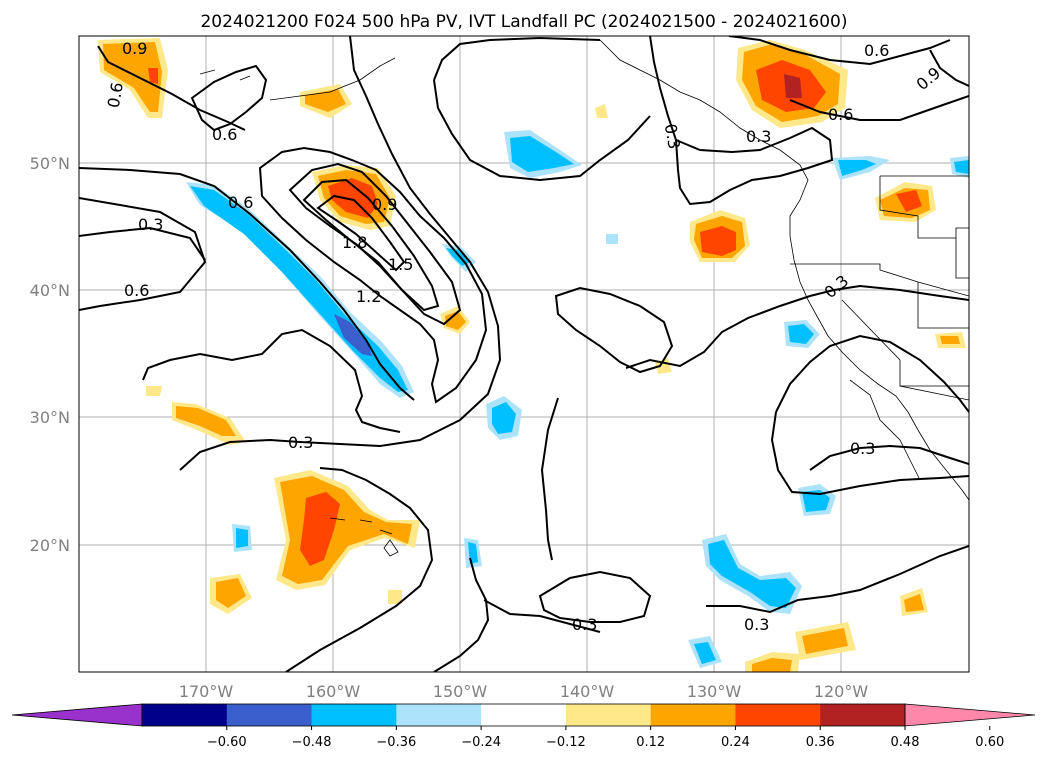 Image resolution: width=1047 pixels, height=765 pixels. I want to click on lat-label: 40°N, so click(50, 290).